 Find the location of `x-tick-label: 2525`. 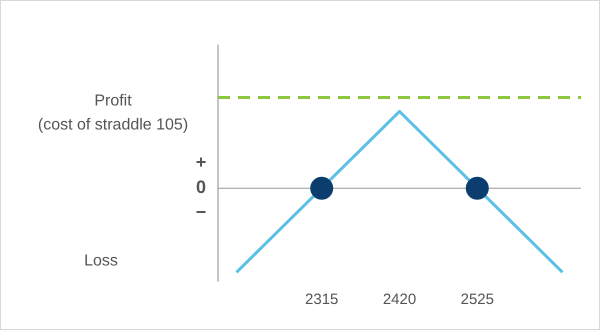

x-tick-label: 2525 is located at coordinates (477, 299).